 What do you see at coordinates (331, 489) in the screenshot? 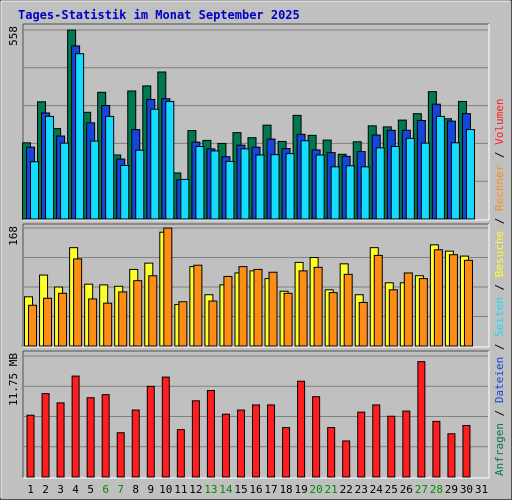
I see `x-axis-day-label: 21` at bounding box center [331, 489].